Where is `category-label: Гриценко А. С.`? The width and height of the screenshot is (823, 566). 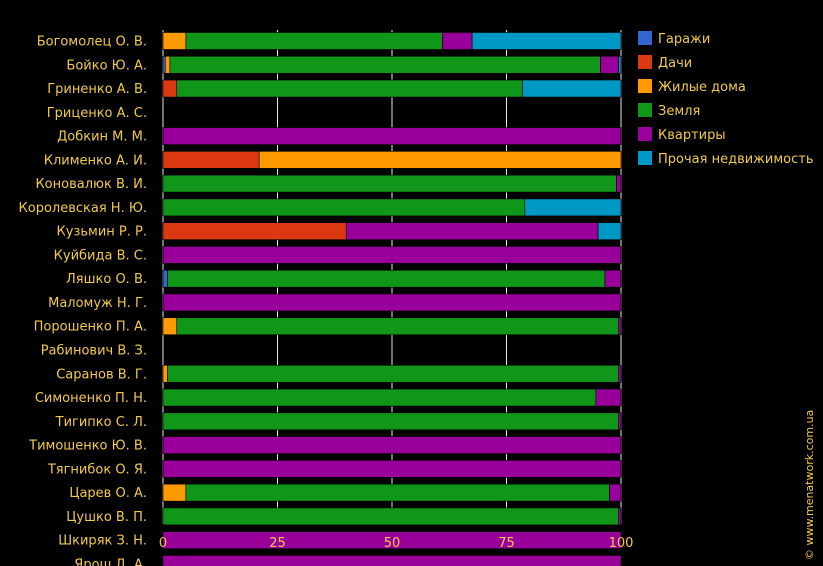 category-label: Гриценко А. С. is located at coordinates (97, 113).